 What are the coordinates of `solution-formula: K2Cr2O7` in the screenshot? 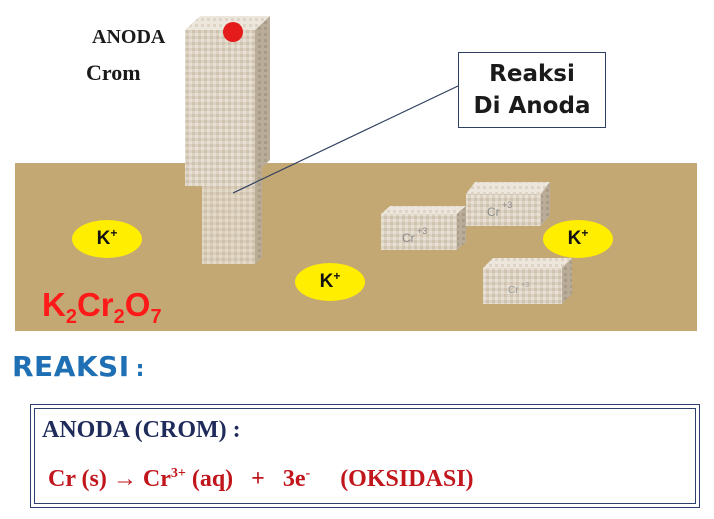 It's located at (102, 307).